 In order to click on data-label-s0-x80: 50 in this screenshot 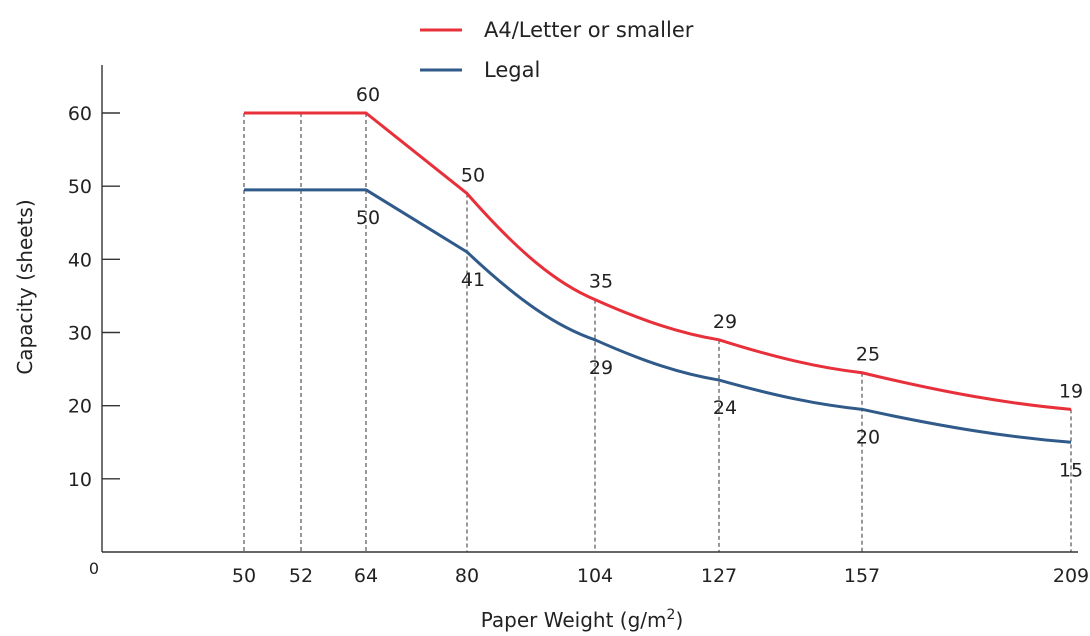, I will do `click(473, 175)`.